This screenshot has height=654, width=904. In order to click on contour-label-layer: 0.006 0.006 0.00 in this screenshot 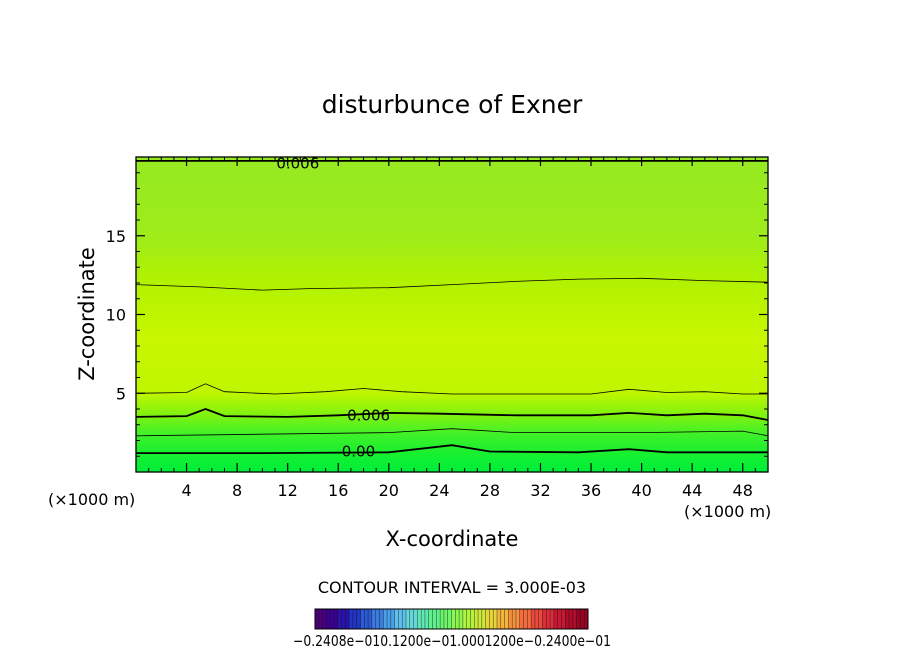, I will do `click(333, 307)`.